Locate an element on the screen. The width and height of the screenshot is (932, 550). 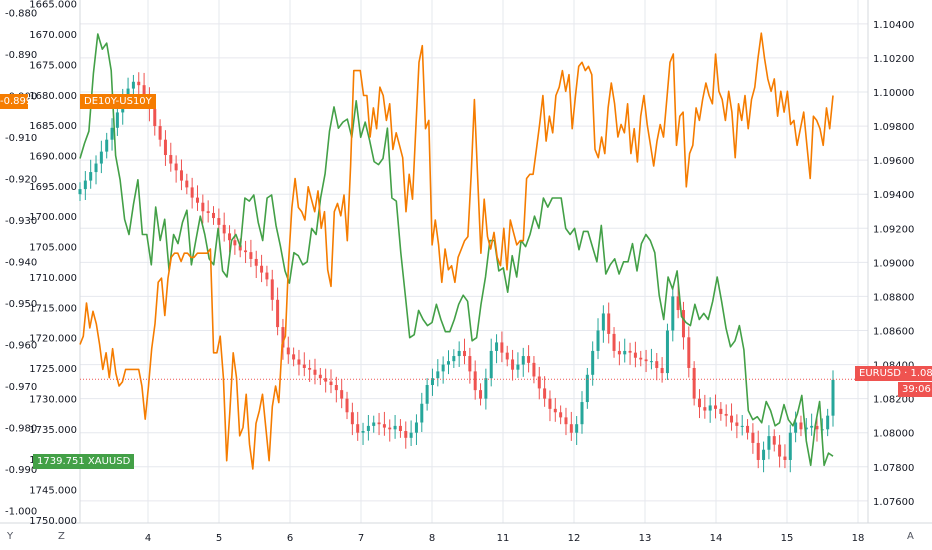
de10y-series-label: DE10Y-US10Y is located at coordinates (118, 101).